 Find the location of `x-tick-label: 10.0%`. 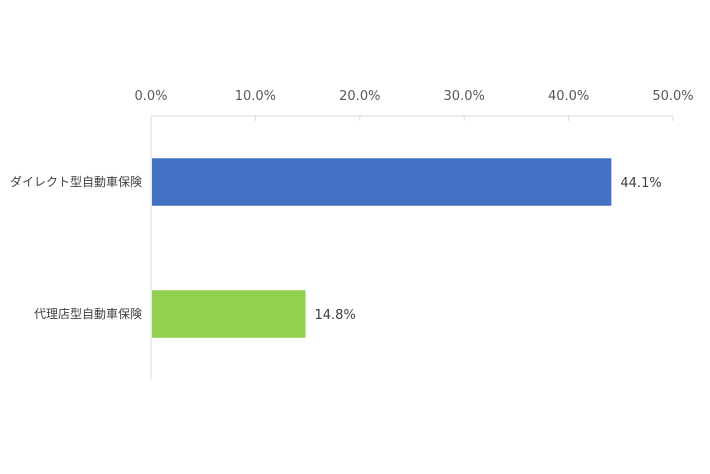

x-tick-label: 10.0% is located at coordinates (255, 96).